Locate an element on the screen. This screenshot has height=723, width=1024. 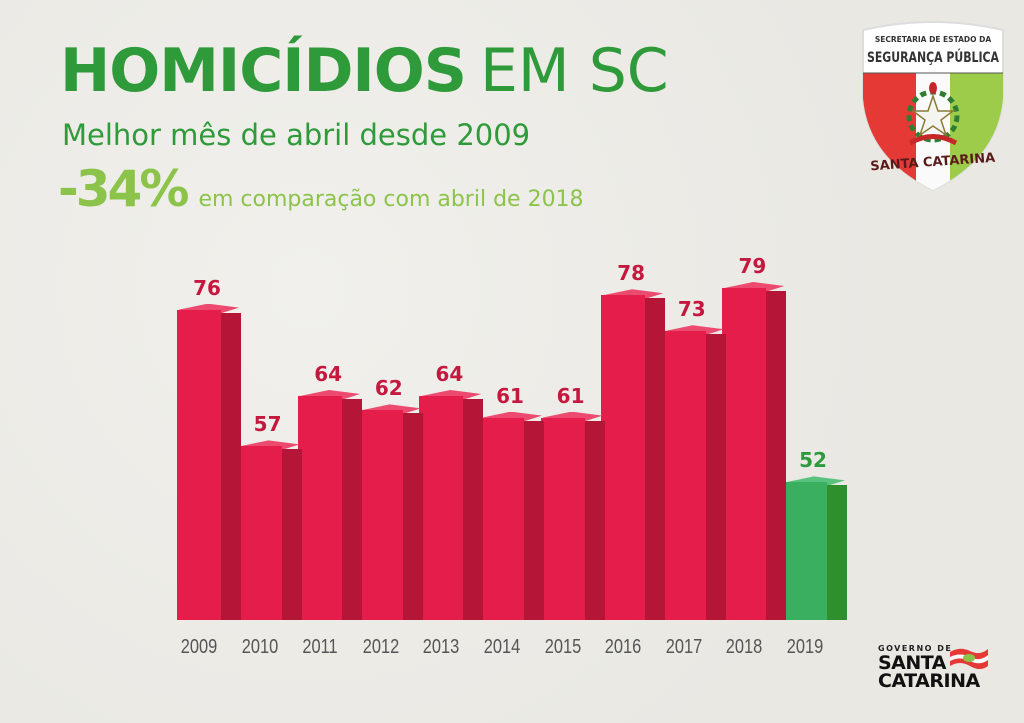
bar-2010 is located at coordinates (269, 530).